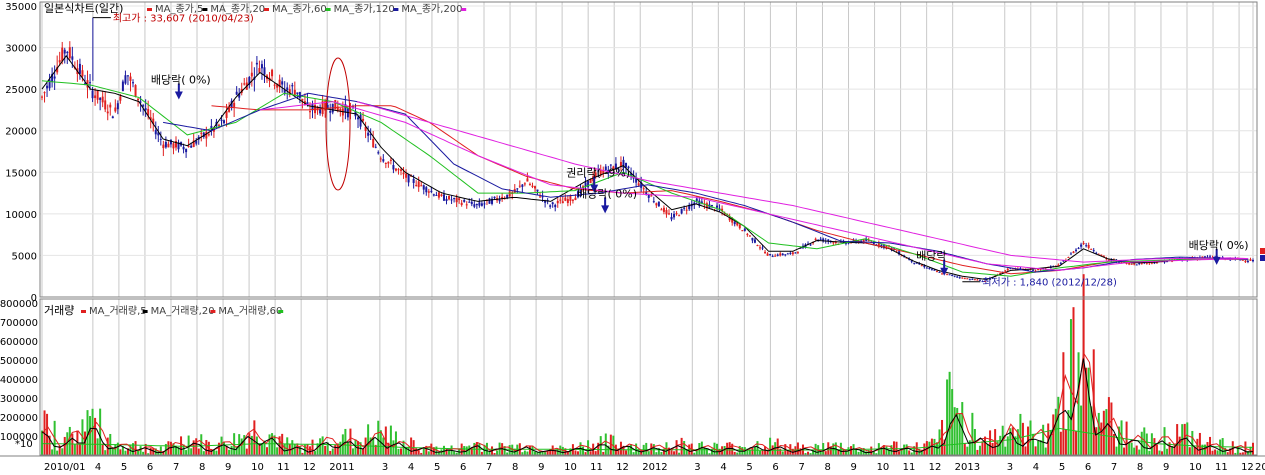 This screenshot has height=475, width=1265. I want to click on x-tick-label: 5, so click(437, 467).